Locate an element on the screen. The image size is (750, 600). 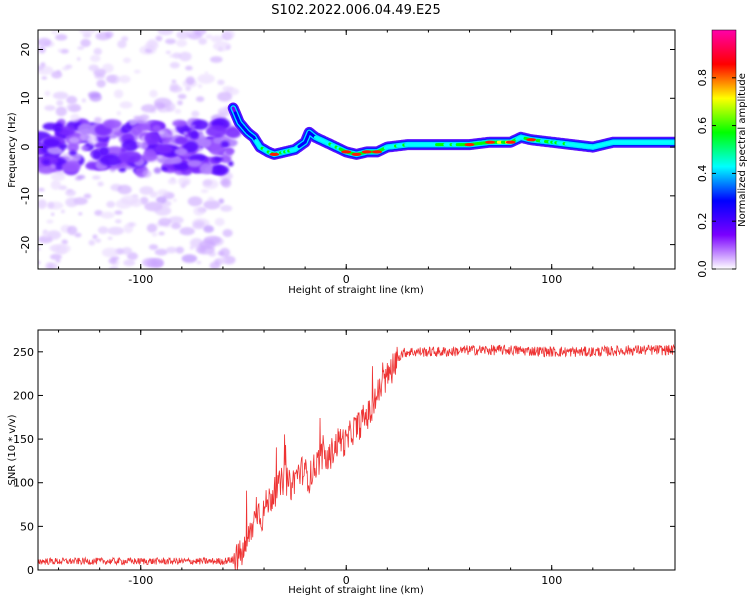
snr-x-label: Height of straight line (km) is located at coordinates (356, 590).